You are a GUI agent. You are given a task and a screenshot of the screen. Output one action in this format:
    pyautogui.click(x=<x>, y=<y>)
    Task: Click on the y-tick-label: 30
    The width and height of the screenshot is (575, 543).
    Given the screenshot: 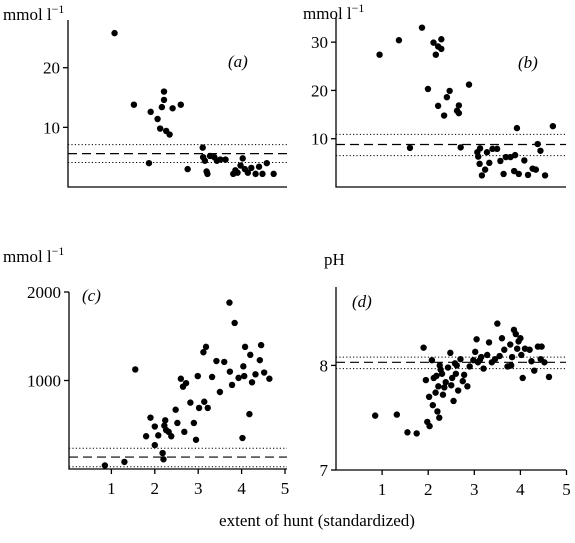 What is the action you would take?
    pyautogui.click(x=319, y=42)
    